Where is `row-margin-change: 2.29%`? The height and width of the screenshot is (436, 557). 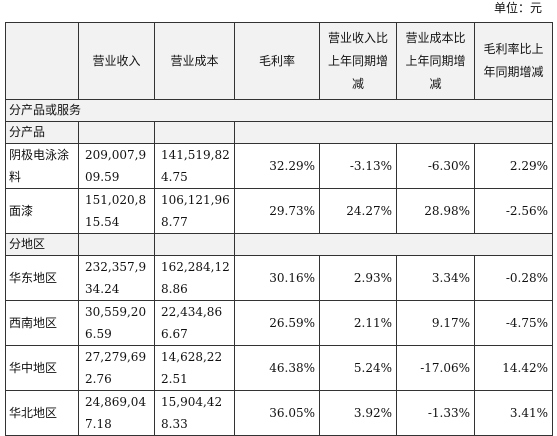 row-margin-change: 2.29% is located at coordinates (513, 166).